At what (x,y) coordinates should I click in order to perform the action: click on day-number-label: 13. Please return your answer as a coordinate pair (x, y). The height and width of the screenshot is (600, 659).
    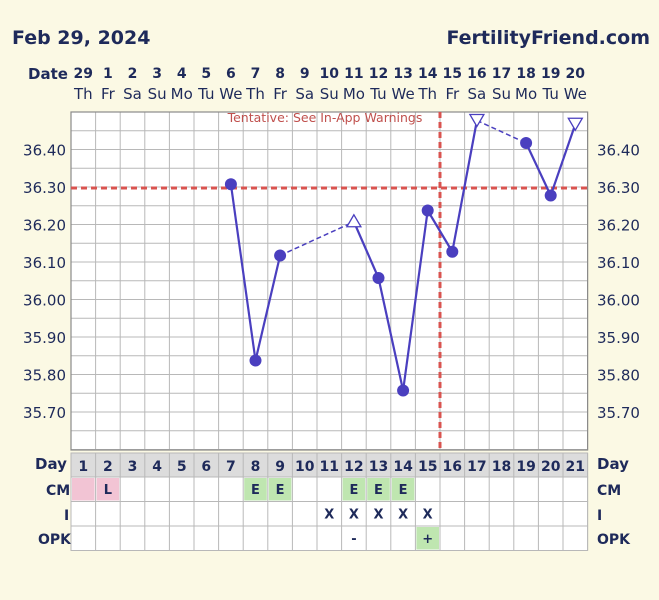
    Looking at the image, I should click on (378, 467).